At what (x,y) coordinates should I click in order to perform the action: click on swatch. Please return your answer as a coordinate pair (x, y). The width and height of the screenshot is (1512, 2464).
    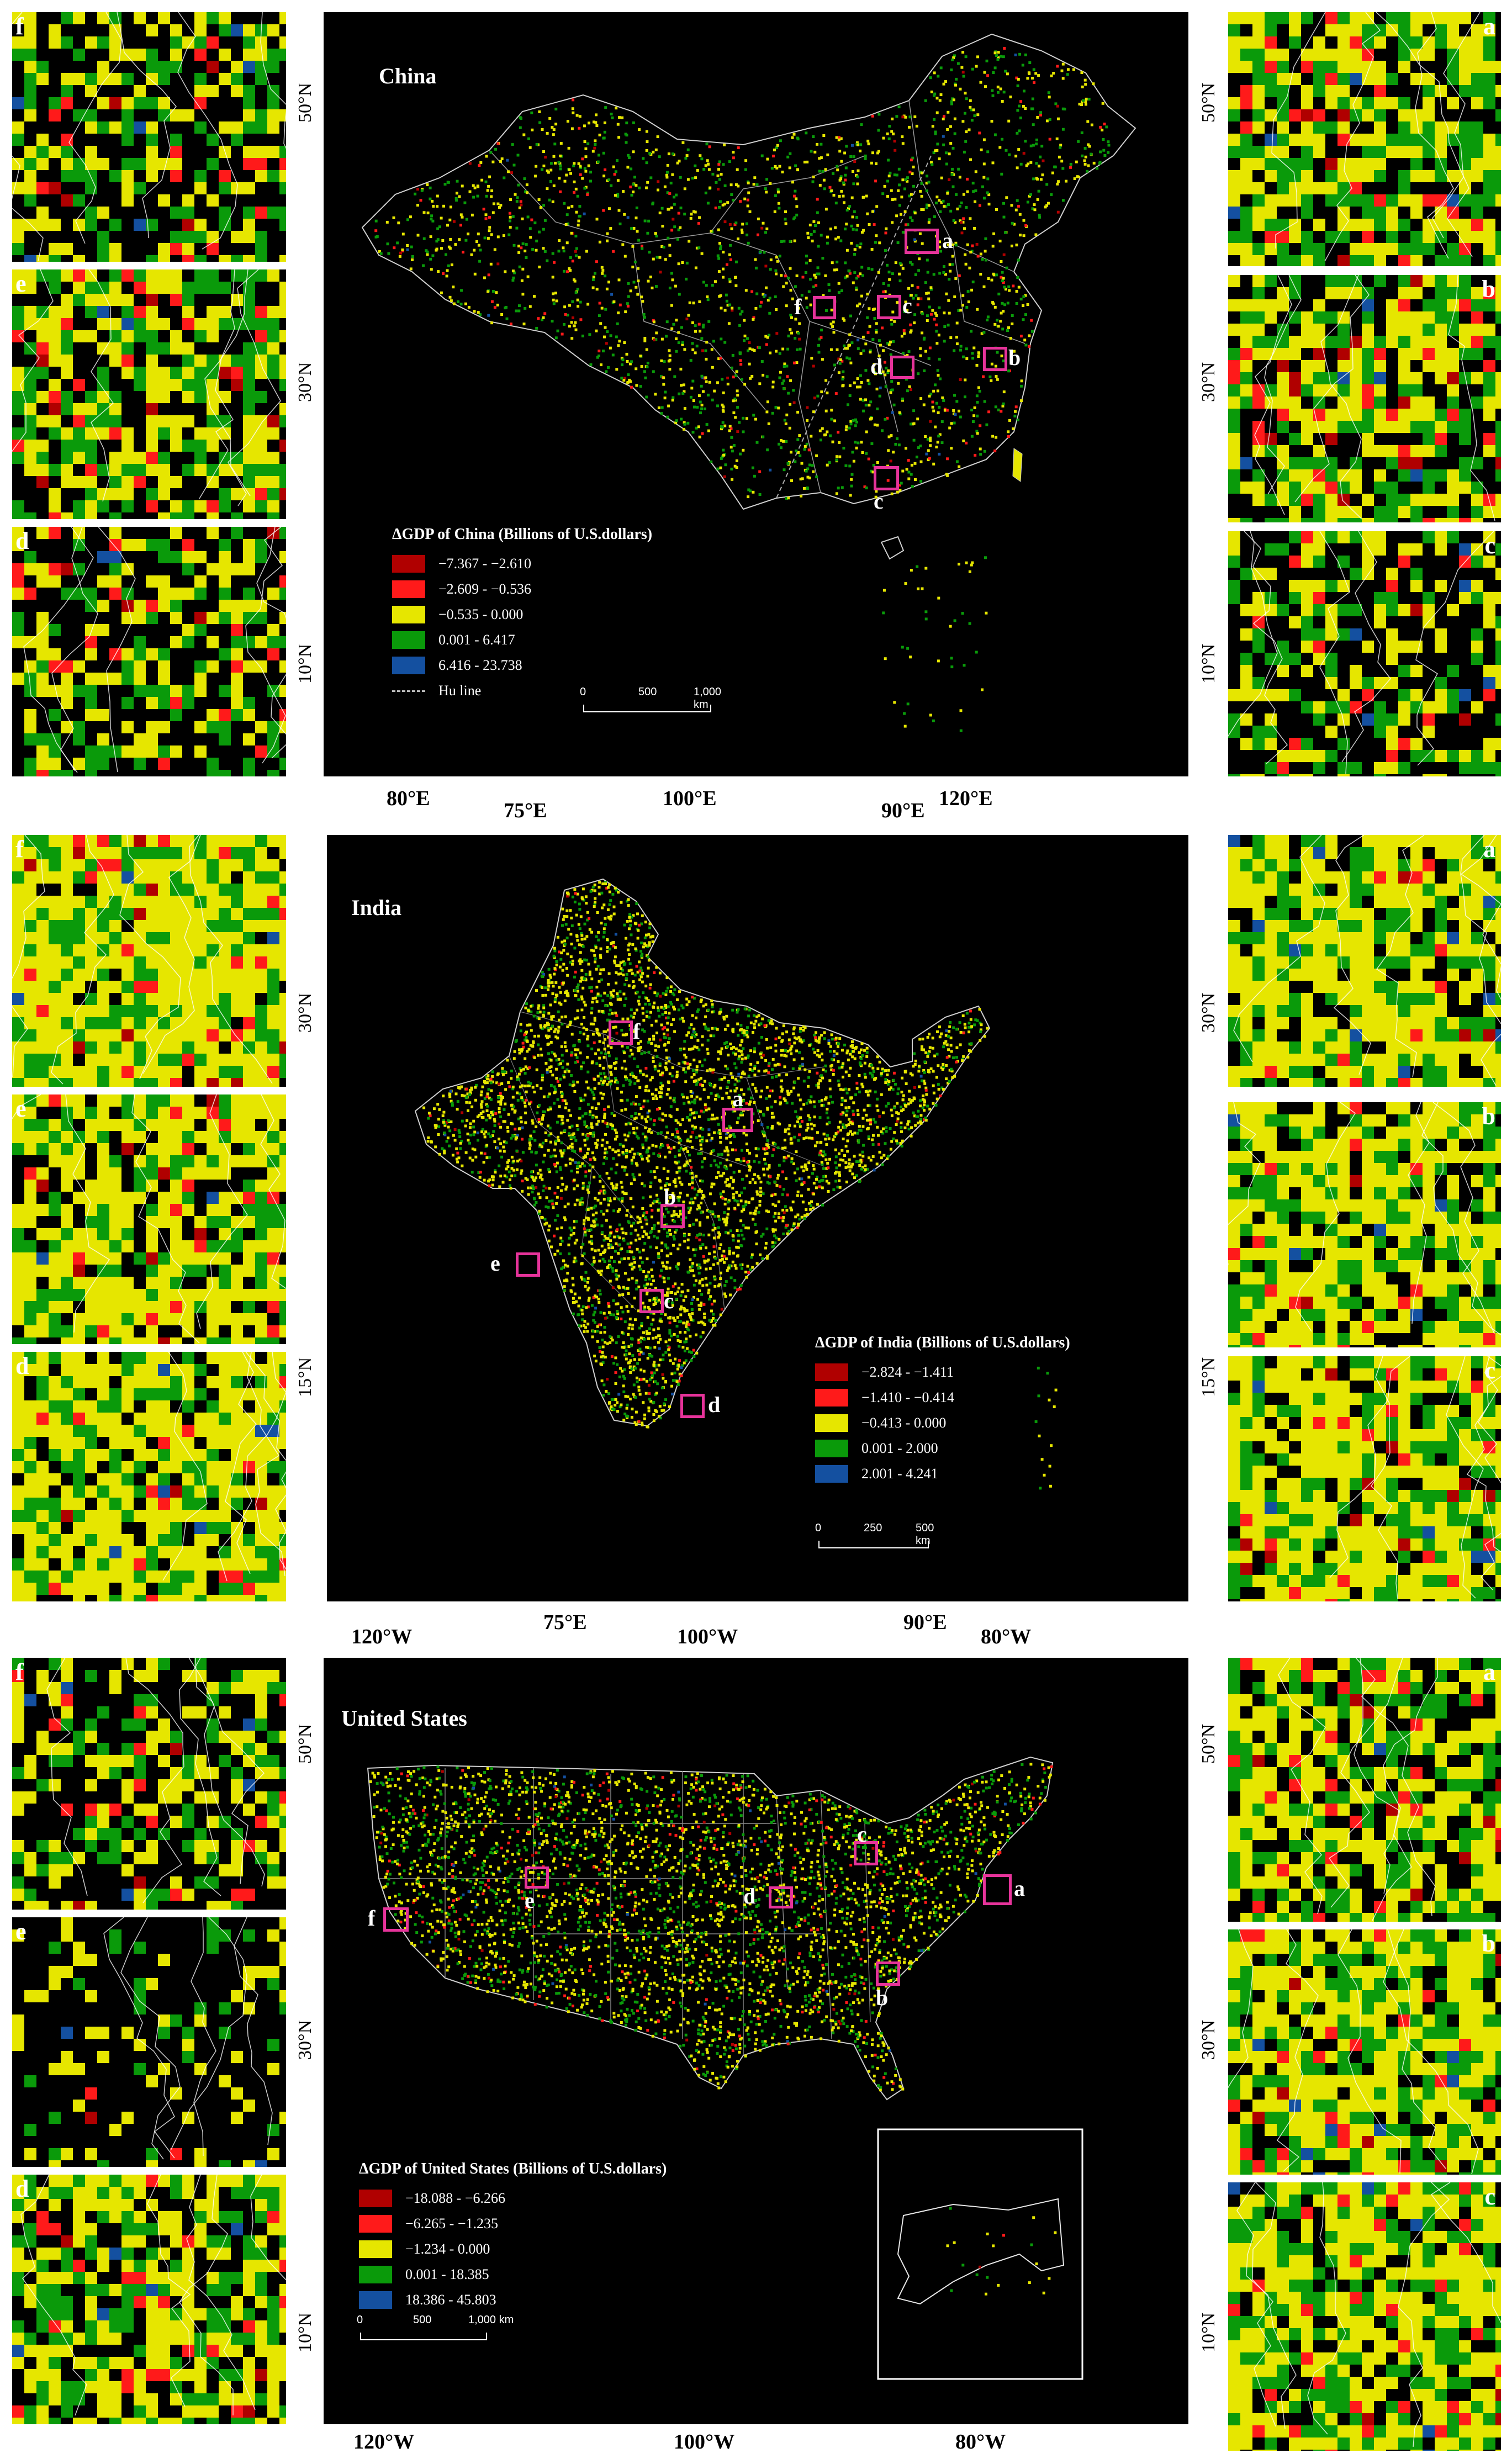
    Looking at the image, I should click on (408, 665).